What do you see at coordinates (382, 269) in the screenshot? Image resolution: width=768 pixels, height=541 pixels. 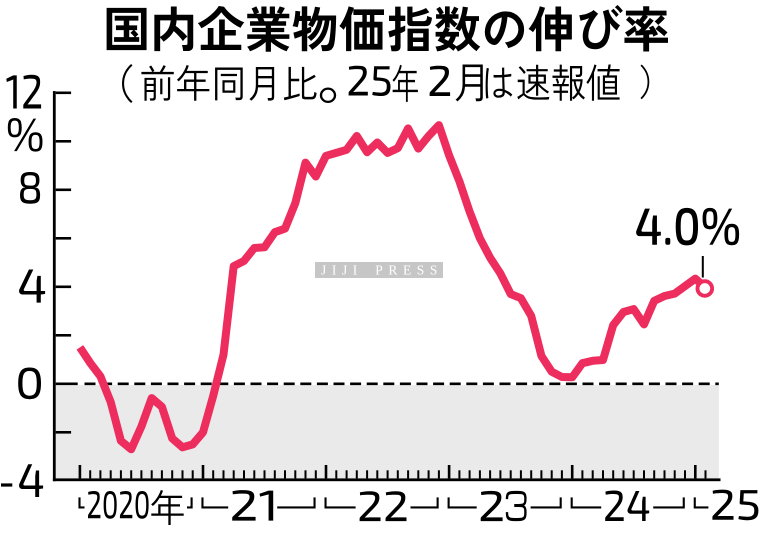 I see `svg-text: JIJI PRESS` at bounding box center [382, 269].